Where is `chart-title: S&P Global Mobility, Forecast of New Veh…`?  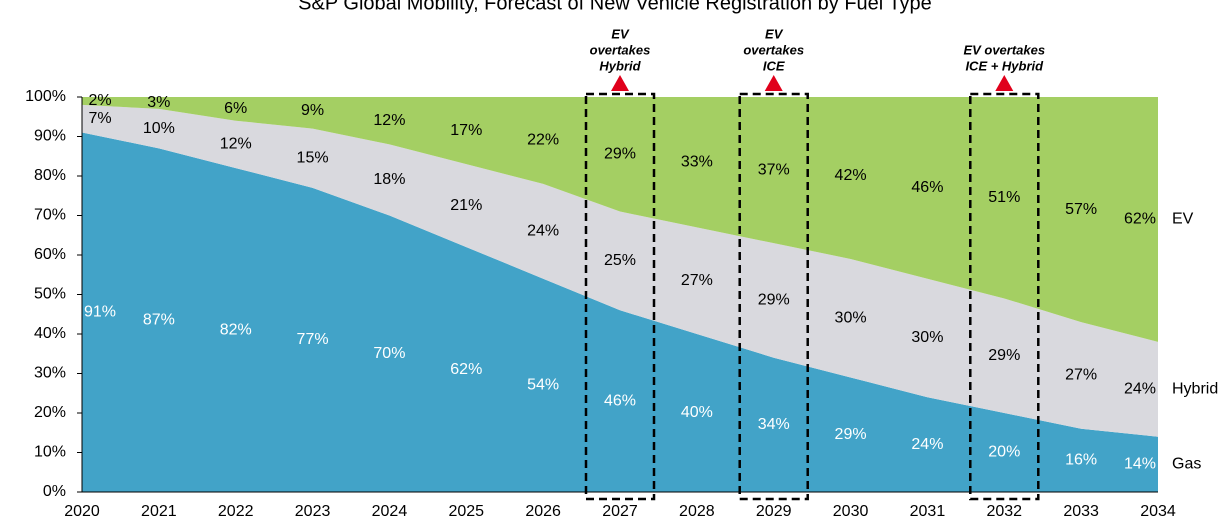
chart-title: S&P Global Mobility, Forecast of New Veh… is located at coordinates (615, 7).